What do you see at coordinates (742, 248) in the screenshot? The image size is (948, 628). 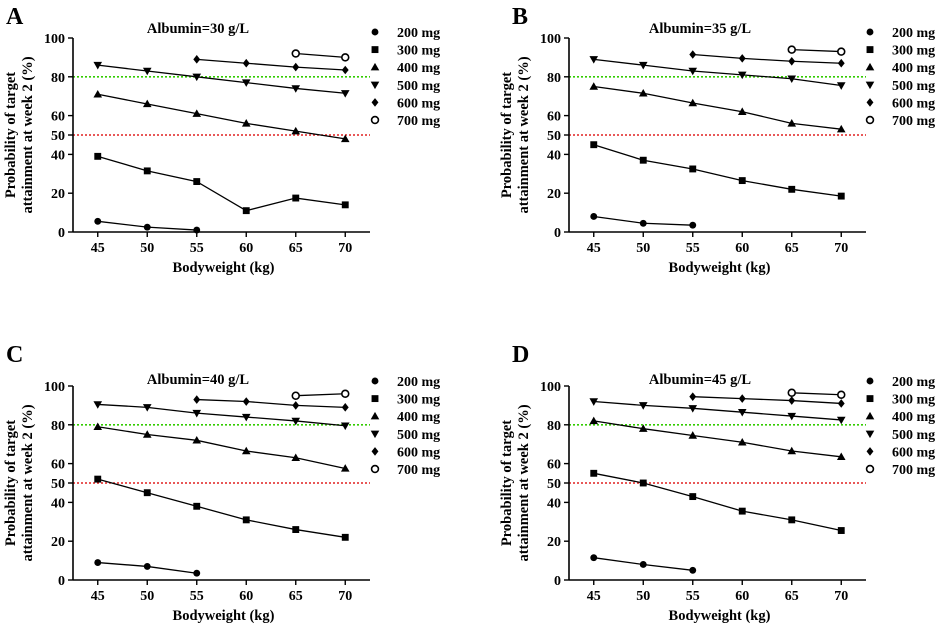 I see `x-tick-label: 60` at bounding box center [742, 248].